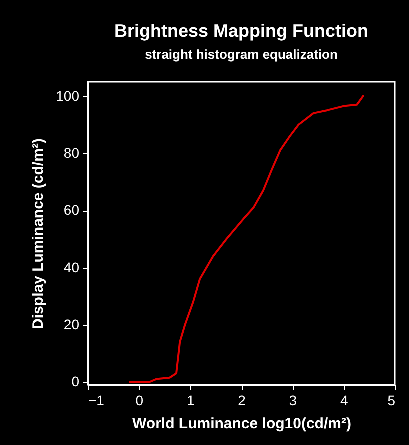 The image size is (409, 445). Describe the element at coordinates (72, 210) in the screenshot. I see `y-tick-label: 60` at that location.